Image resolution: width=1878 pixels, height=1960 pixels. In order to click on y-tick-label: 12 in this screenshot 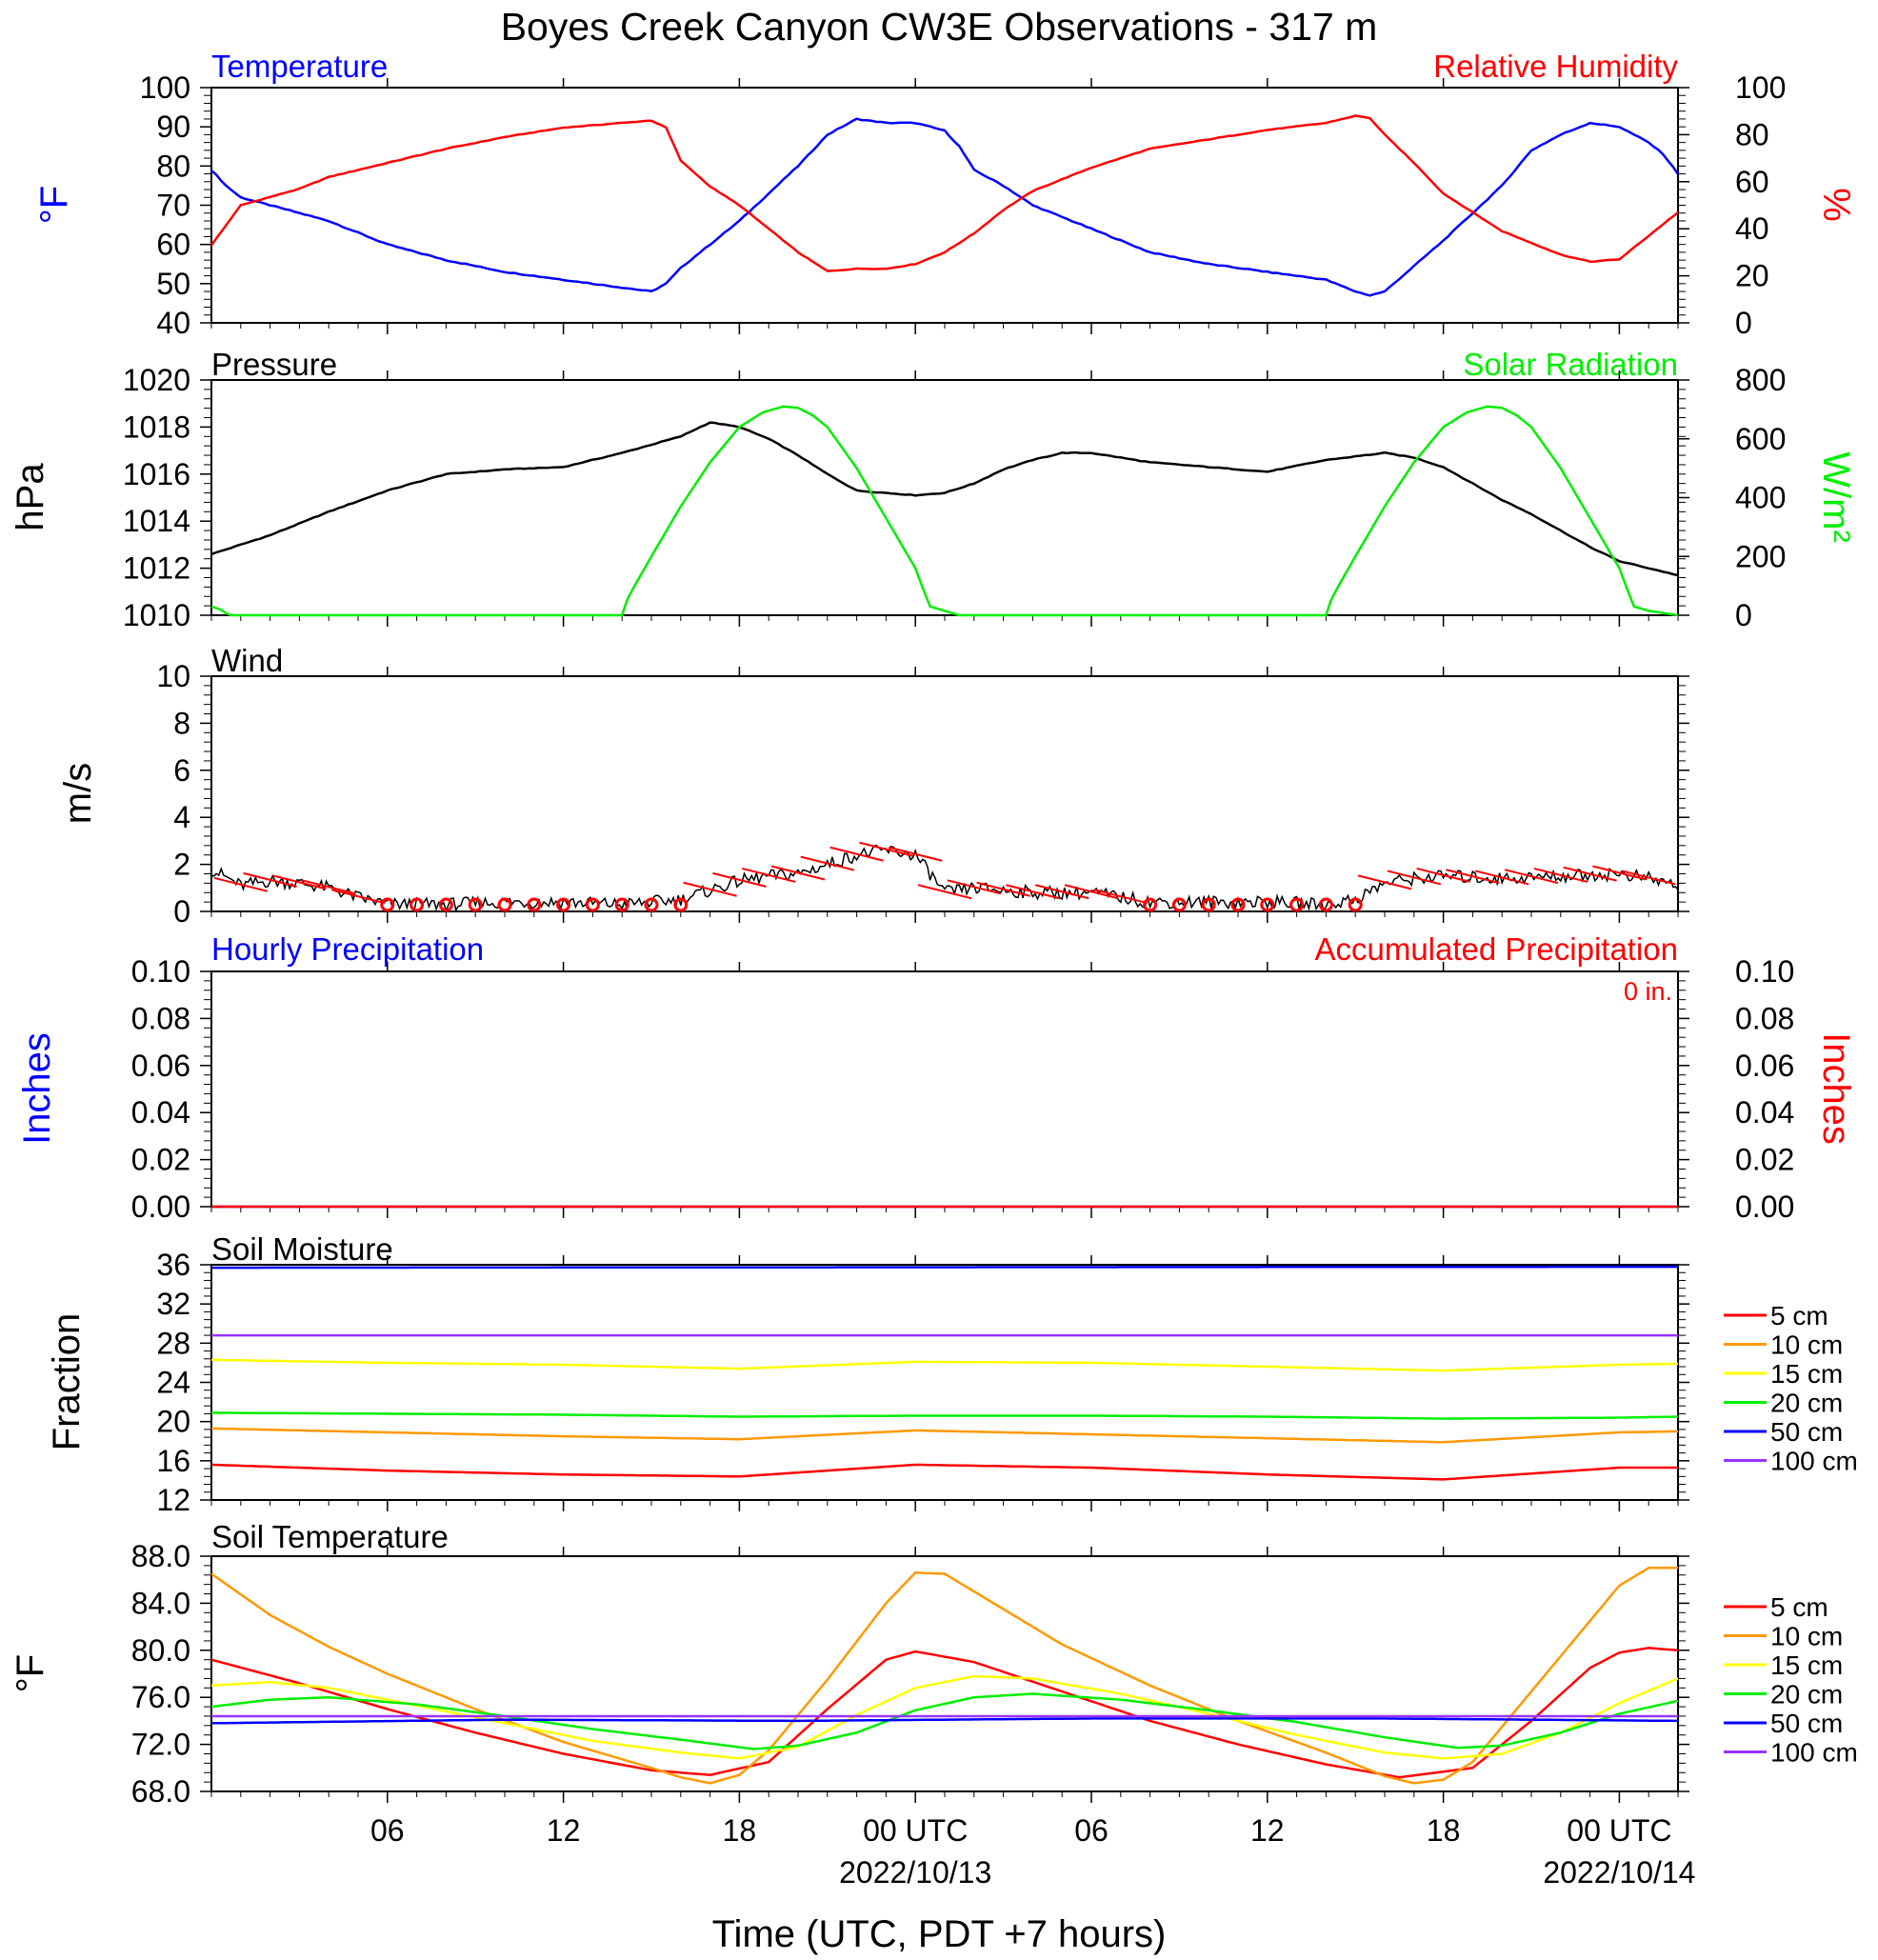, I will do `click(173, 1500)`.